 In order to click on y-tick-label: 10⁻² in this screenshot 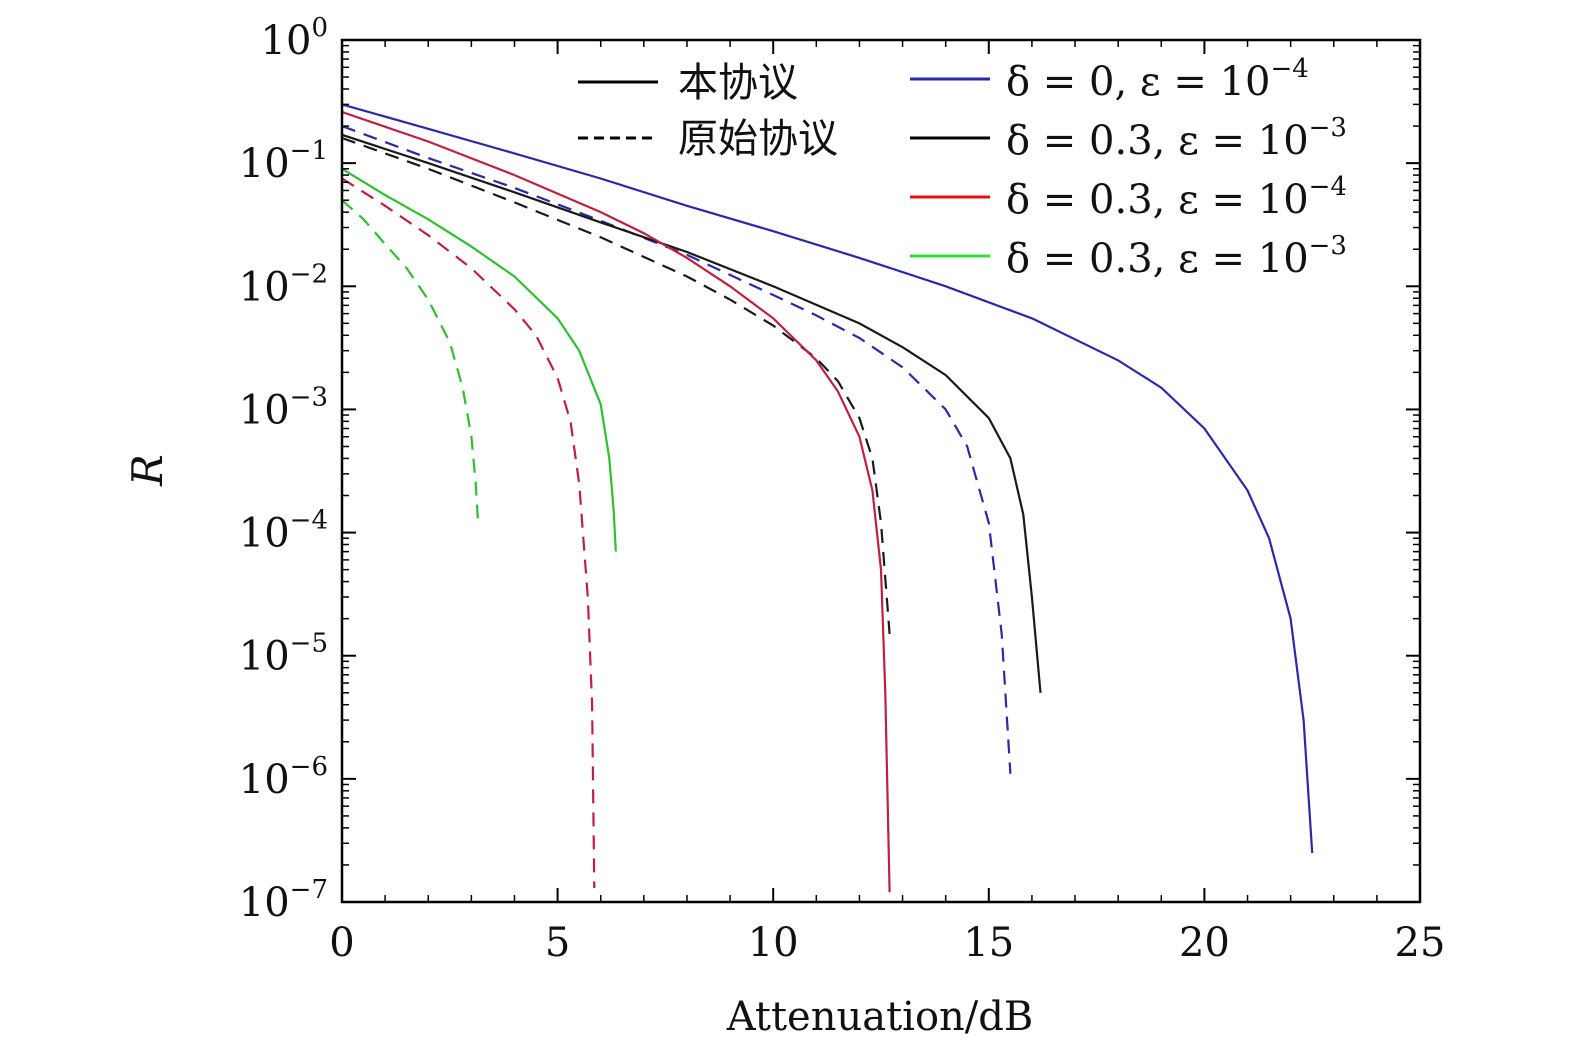, I will do `click(283, 284)`.